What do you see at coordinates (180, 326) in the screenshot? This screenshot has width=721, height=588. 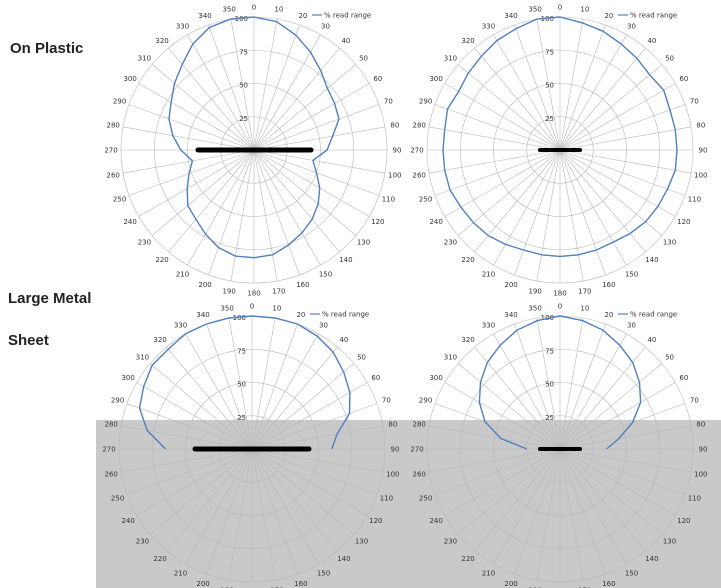 I see `angle-tick-label: 330` at bounding box center [180, 326].